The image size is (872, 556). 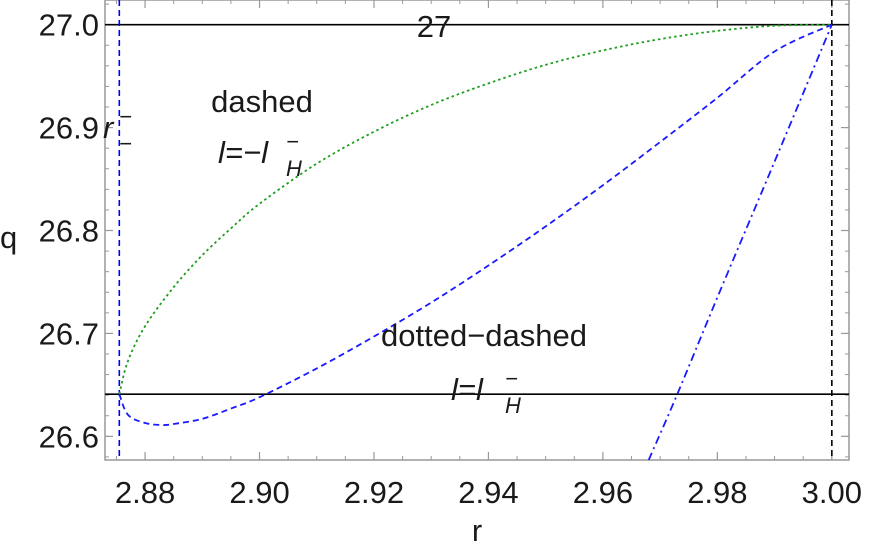 I want to click on x-tick-label: 2.96, so click(x=603, y=492).